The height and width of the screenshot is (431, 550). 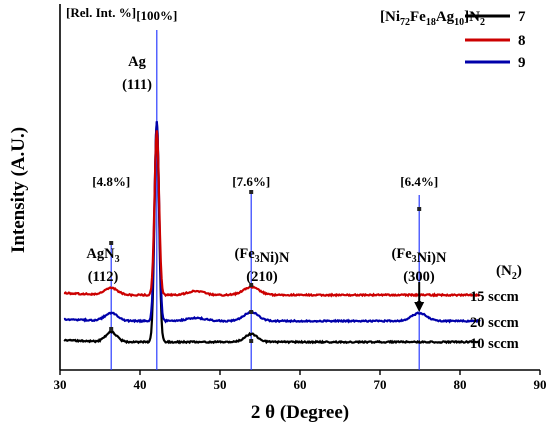 What do you see at coordinates (509, 272) in the screenshot?
I see `condition-header: (N2)` at bounding box center [509, 272].